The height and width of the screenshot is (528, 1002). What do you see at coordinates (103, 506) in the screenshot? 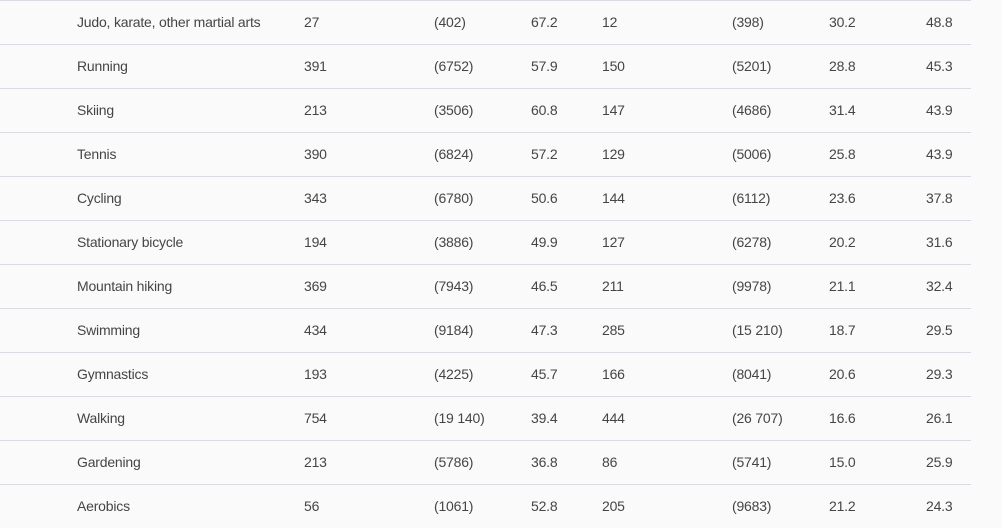
I see `activity-name-cell: Aerobics` at bounding box center [103, 506].